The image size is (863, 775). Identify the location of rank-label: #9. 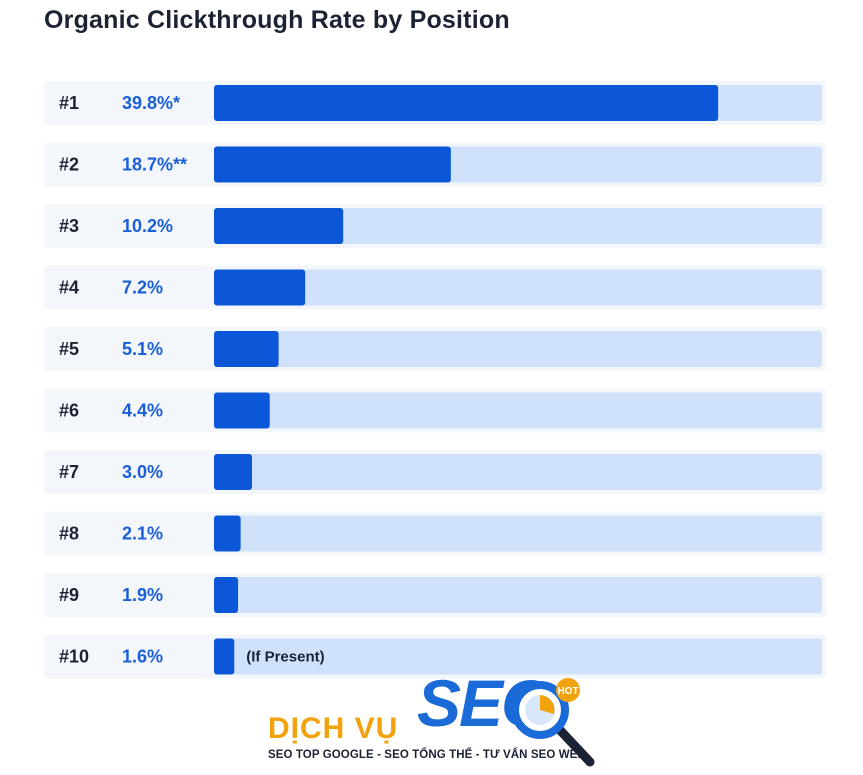
(69, 595).